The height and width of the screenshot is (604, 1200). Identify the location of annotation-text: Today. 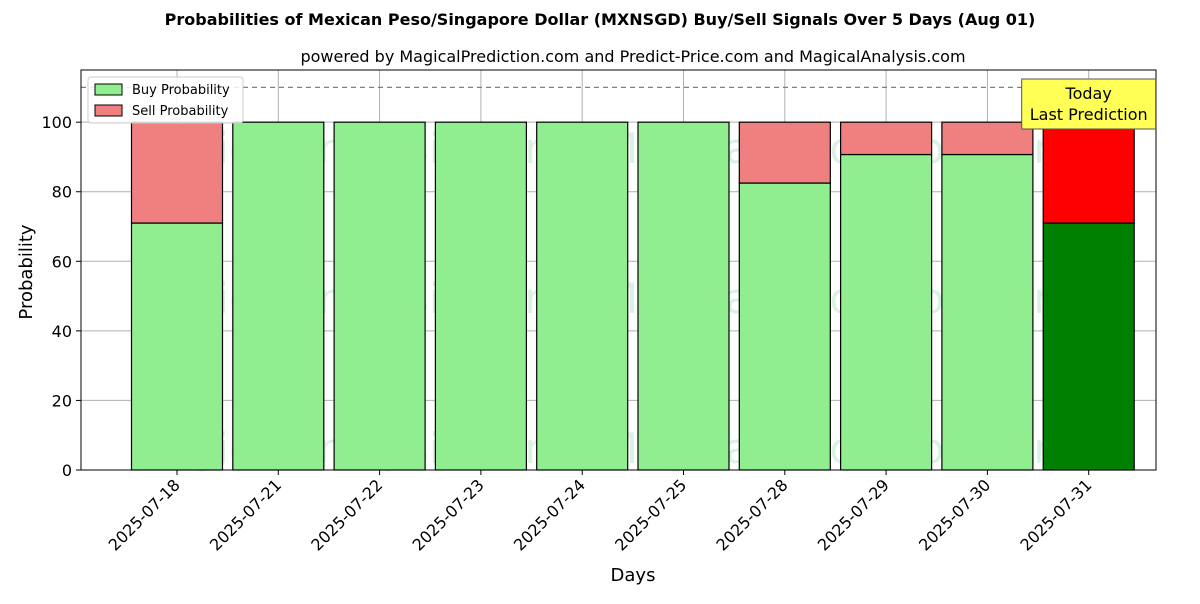
(1088, 93).